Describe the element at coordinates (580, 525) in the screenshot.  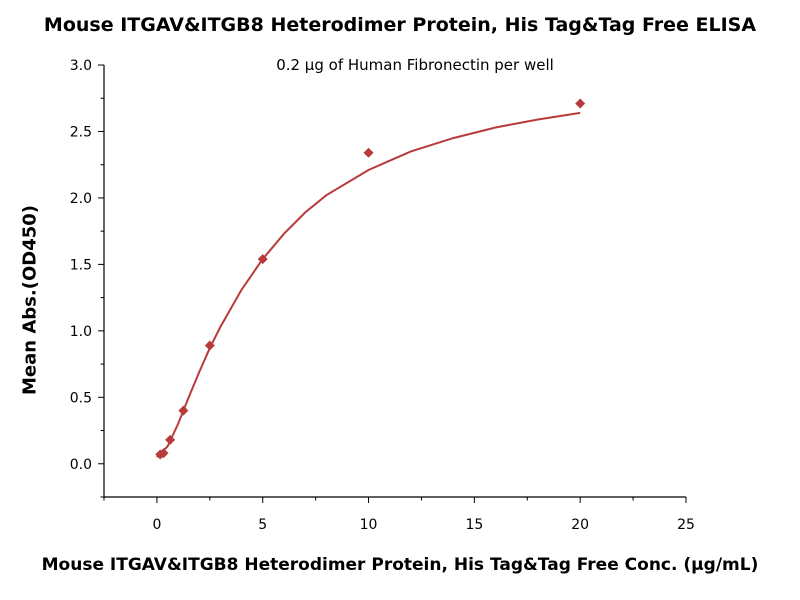
I see `x-tick-label: 20` at that location.